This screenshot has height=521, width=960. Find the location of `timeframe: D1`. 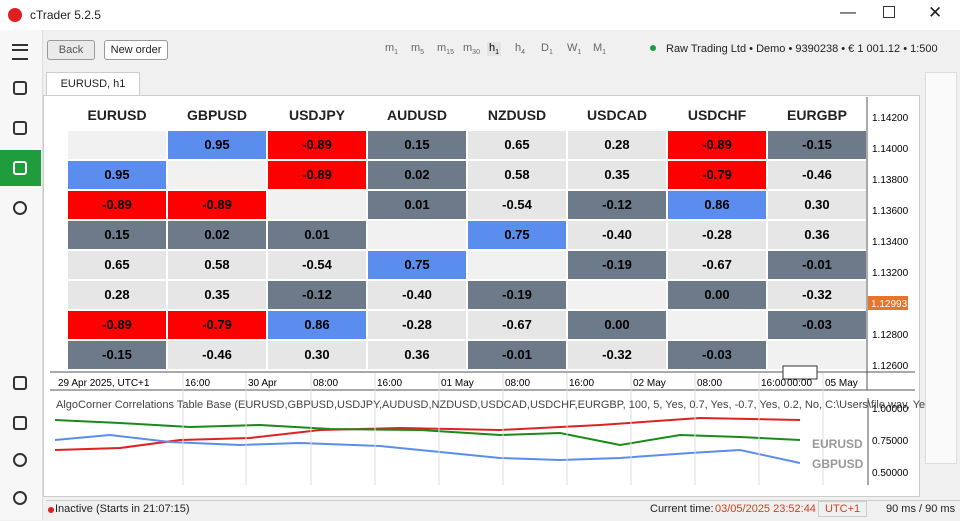

timeframe: D1 is located at coordinates (547, 49).